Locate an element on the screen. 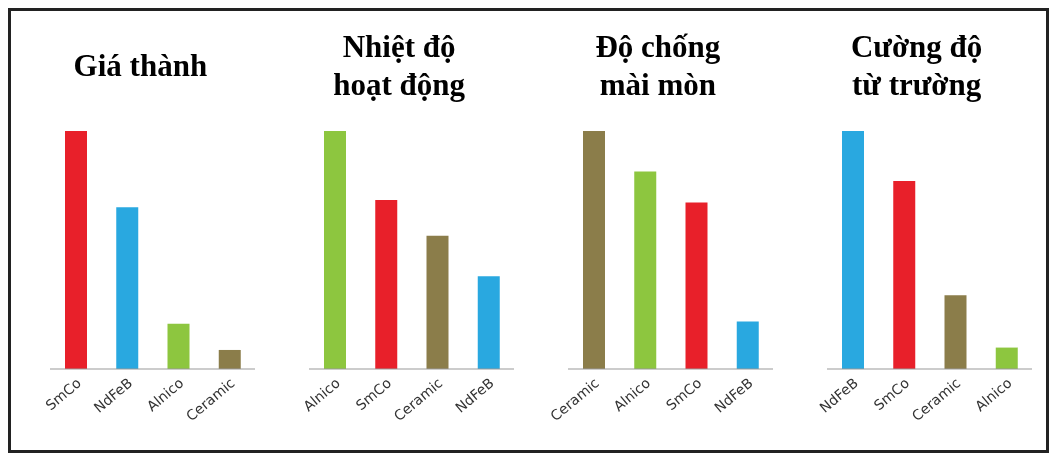  chart-title: Giá thành is located at coordinates (140, 66).